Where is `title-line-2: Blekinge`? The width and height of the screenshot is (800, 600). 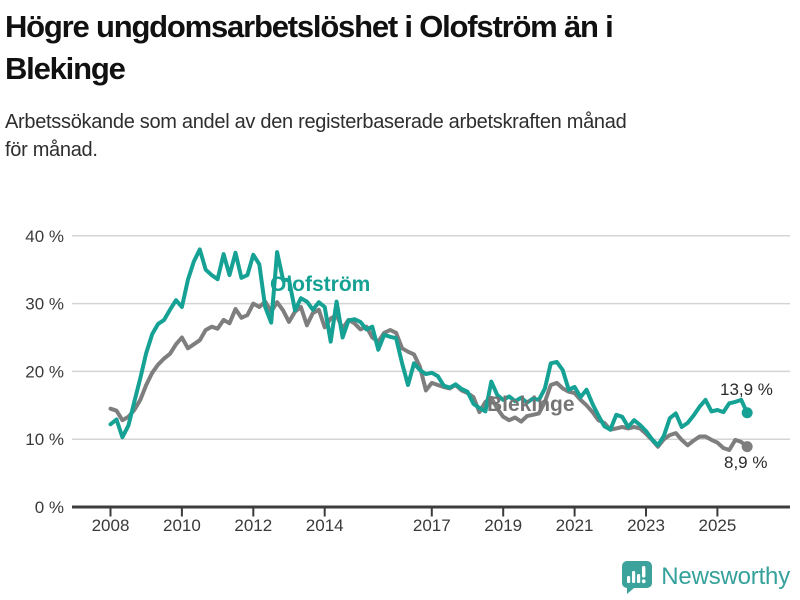 title-line-2: Blekinge is located at coordinates (65, 68).